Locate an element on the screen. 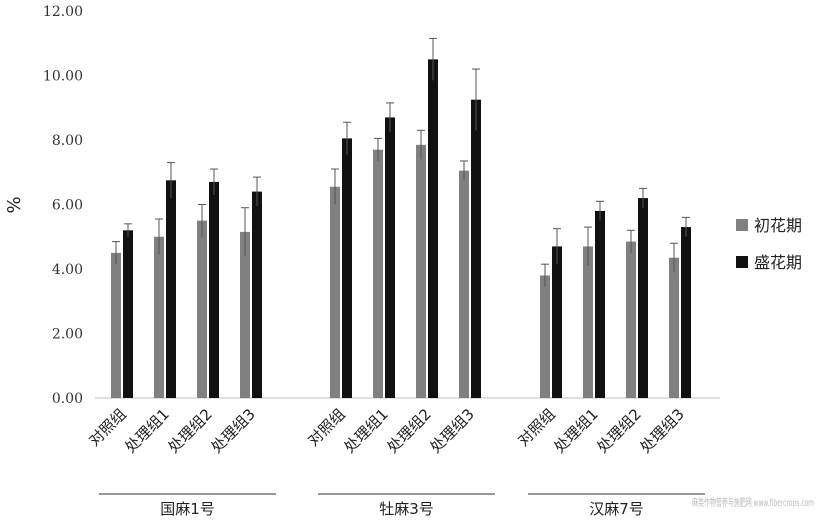  legend-label-early-flowering: 初花期 is located at coordinates (778, 225).